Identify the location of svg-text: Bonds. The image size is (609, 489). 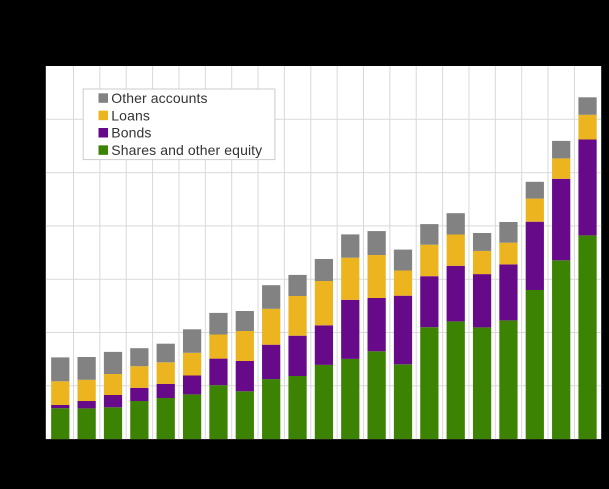
(131, 133).